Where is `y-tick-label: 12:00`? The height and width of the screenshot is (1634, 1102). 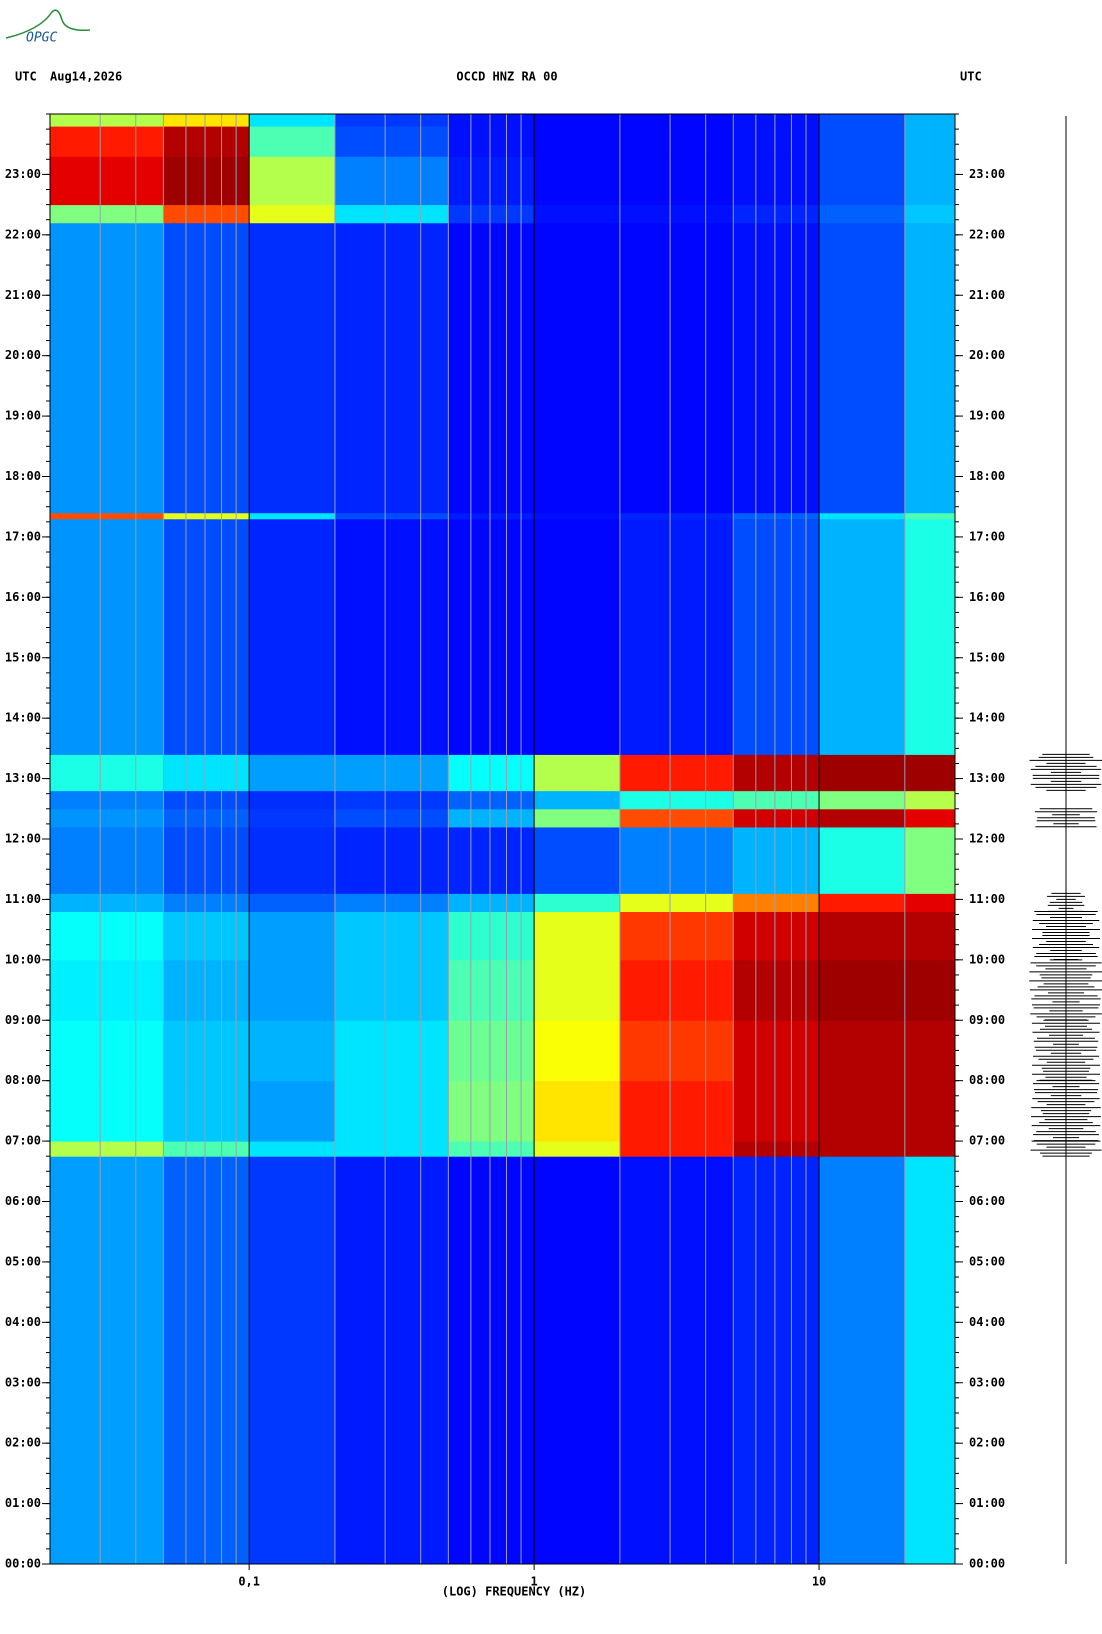 y-tick-label: 12:00 is located at coordinates (987, 839).